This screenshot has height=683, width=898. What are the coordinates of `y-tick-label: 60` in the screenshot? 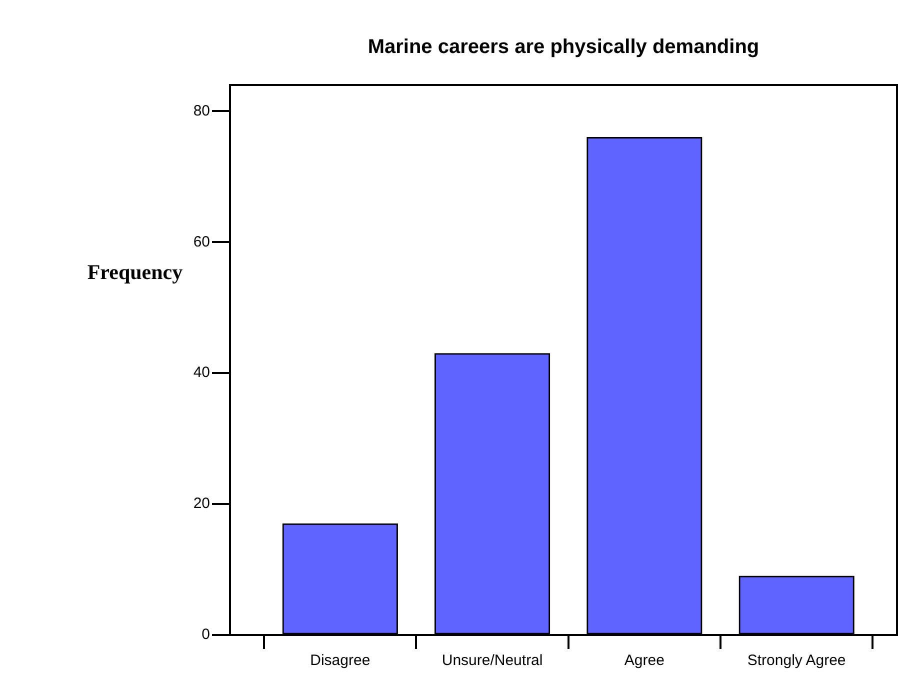 It's located at (201, 241).